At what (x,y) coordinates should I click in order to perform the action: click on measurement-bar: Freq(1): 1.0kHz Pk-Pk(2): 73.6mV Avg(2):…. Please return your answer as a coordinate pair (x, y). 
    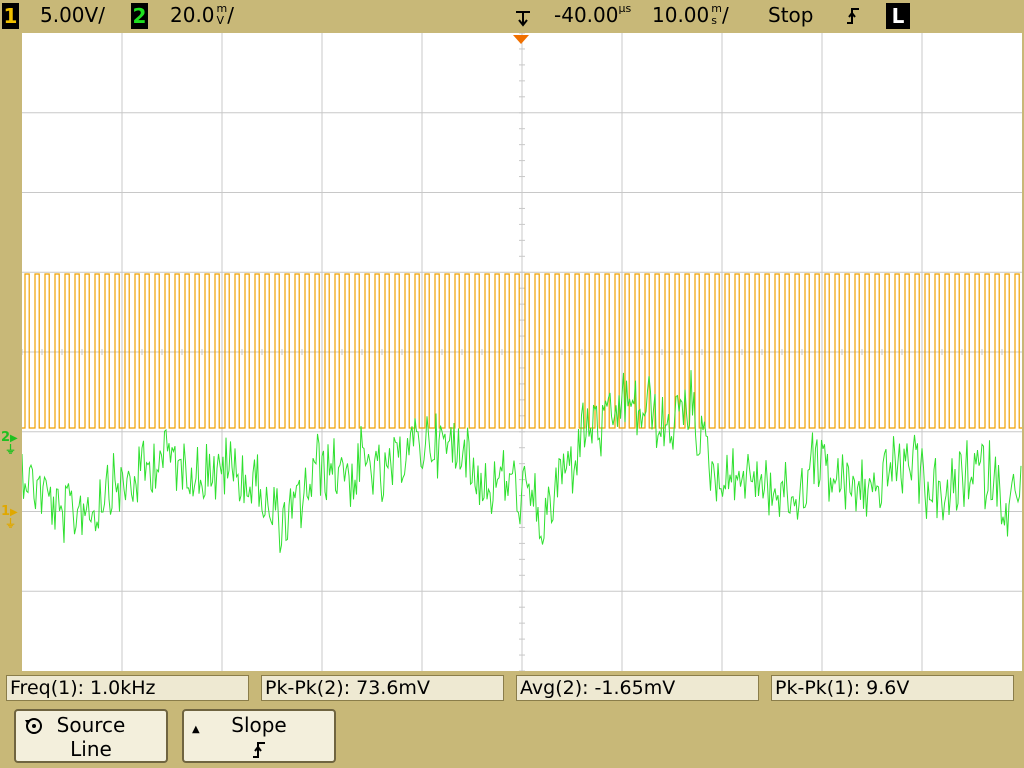
    Looking at the image, I should click on (512, 689).